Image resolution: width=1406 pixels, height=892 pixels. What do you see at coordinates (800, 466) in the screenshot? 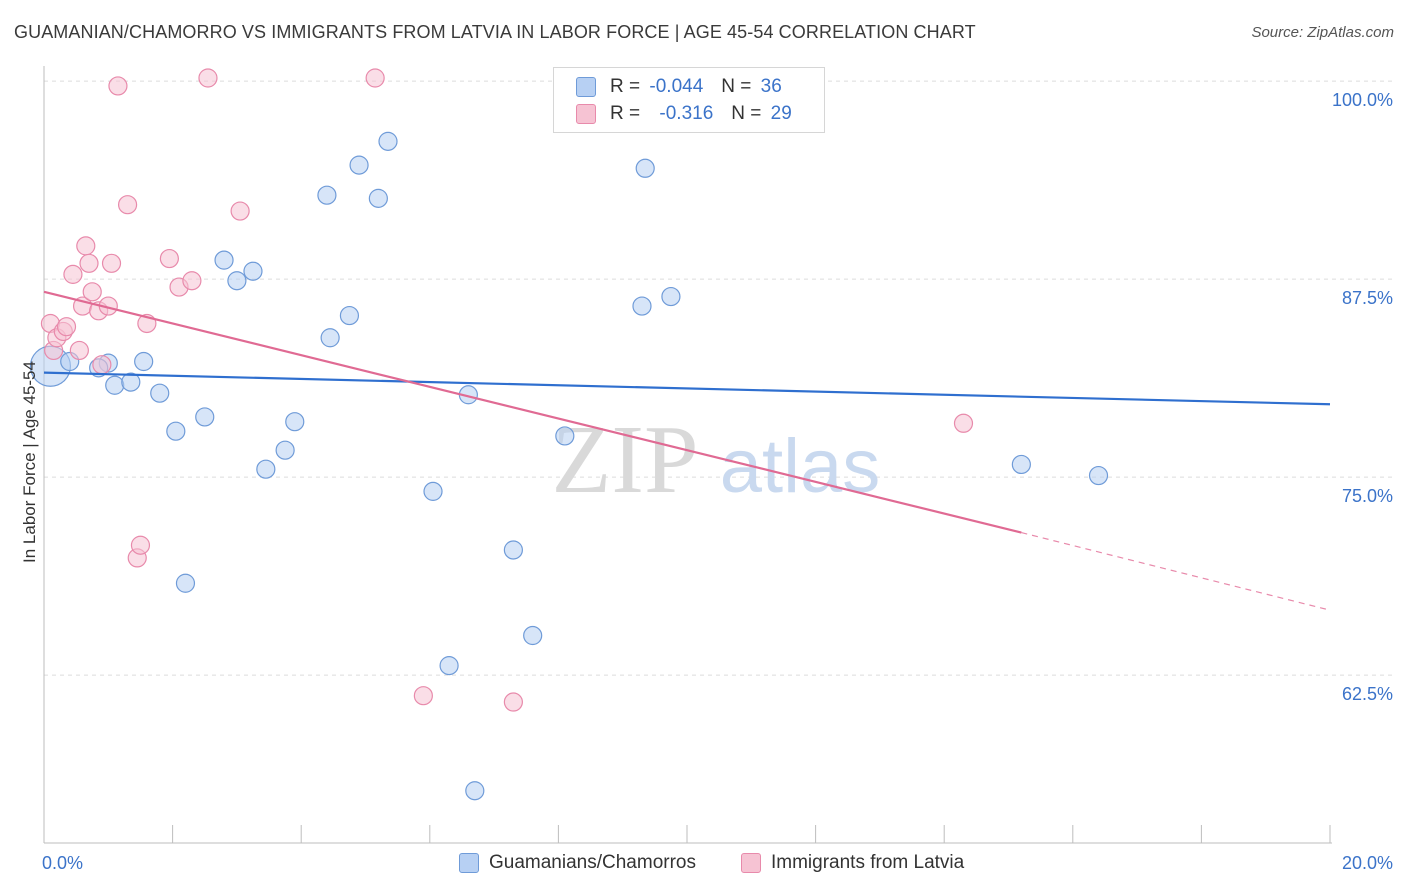
I see `watermark-atlas: atlas` at bounding box center [800, 466].